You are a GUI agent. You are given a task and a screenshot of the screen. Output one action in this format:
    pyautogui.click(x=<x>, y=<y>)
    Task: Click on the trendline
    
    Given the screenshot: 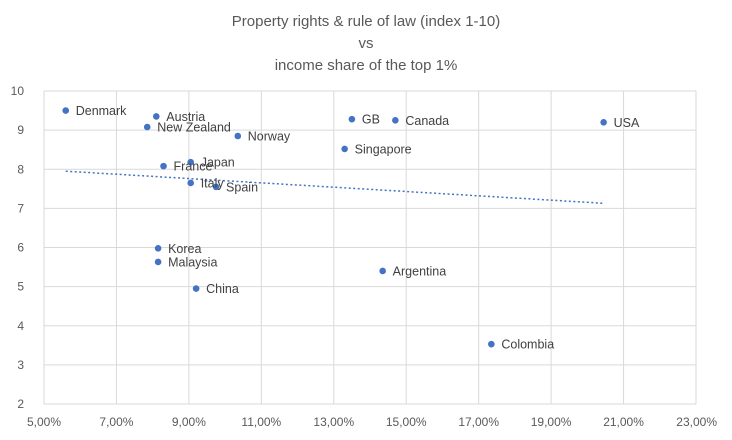 What is the action you would take?
    pyautogui.click(x=334, y=187)
    